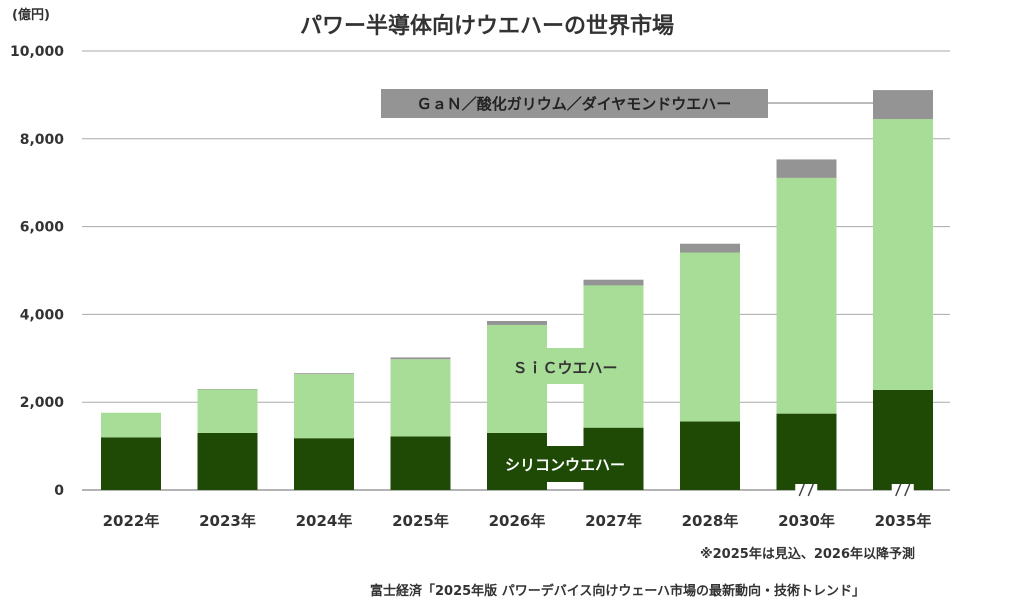 The image size is (1024, 606). What do you see at coordinates (903, 521) in the screenshot?
I see `x-tick-label: 2035年` at bounding box center [903, 521].